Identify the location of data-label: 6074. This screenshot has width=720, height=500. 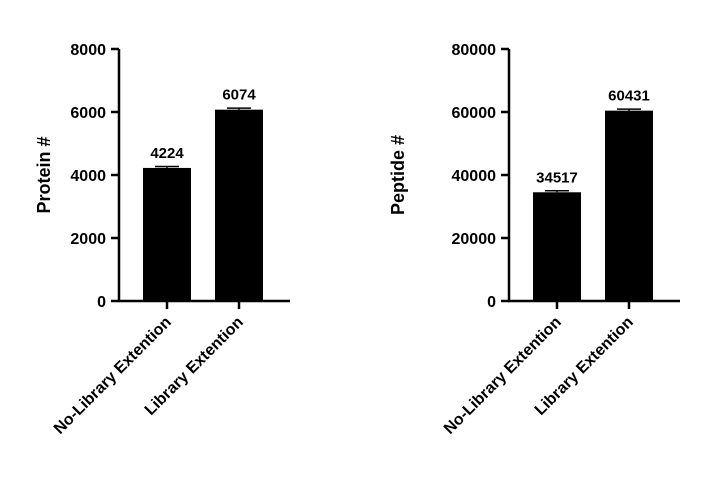
(239, 95).